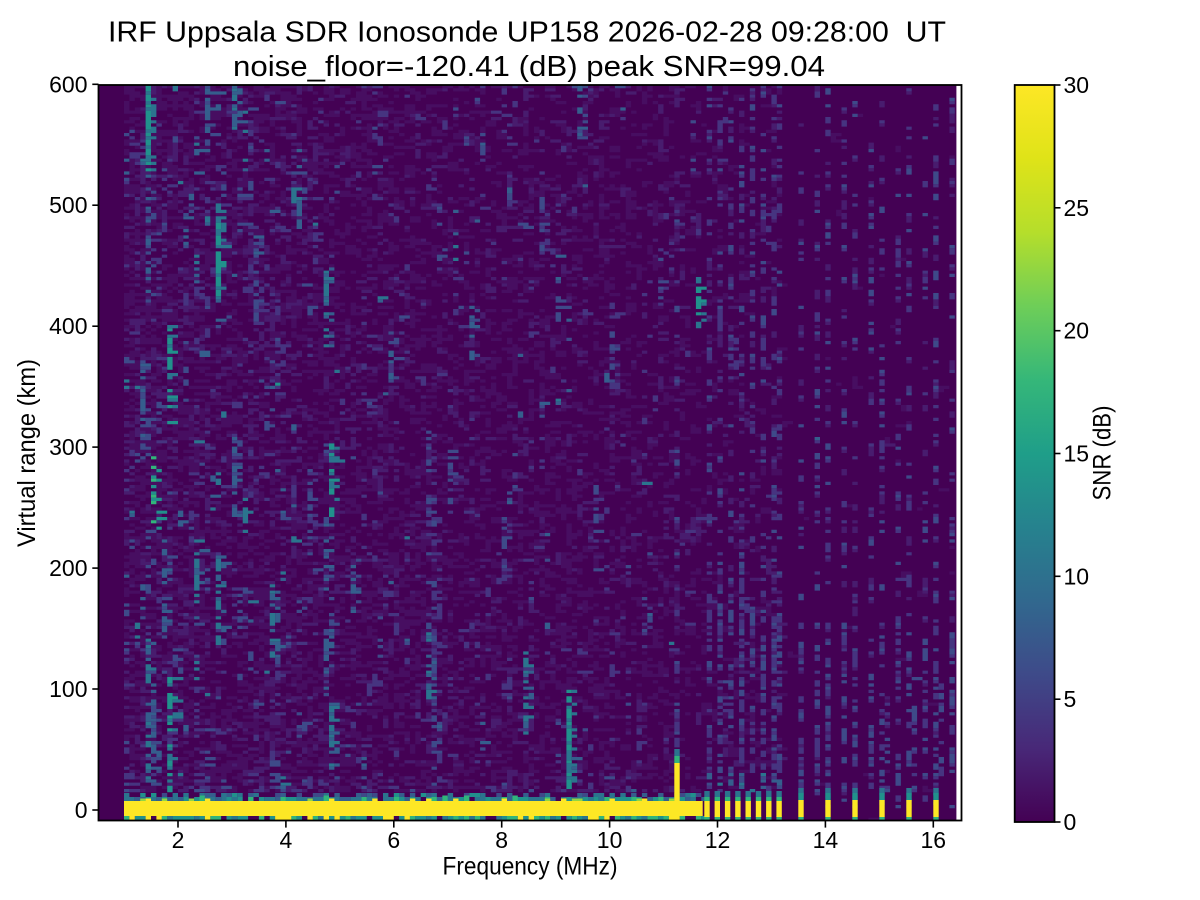 Image resolution: width=1200 pixels, height=900 pixels. Describe the element at coordinates (68, 205) in the screenshot. I see `svg-text: 500` at that location.